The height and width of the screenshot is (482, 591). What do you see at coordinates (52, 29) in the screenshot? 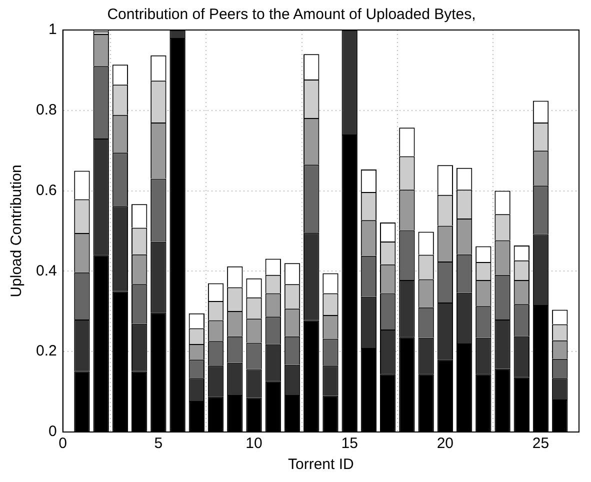
I see `y-tick-label: 1` at bounding box center [52, 29].